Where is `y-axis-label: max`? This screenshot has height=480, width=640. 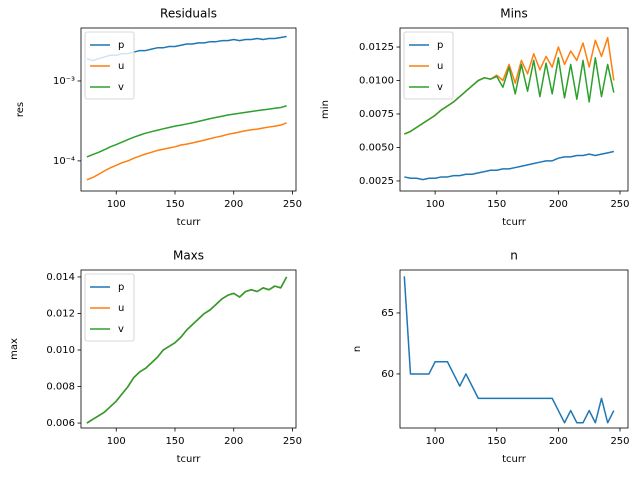 y-axis-label: max is located at coordinates (14, 349).